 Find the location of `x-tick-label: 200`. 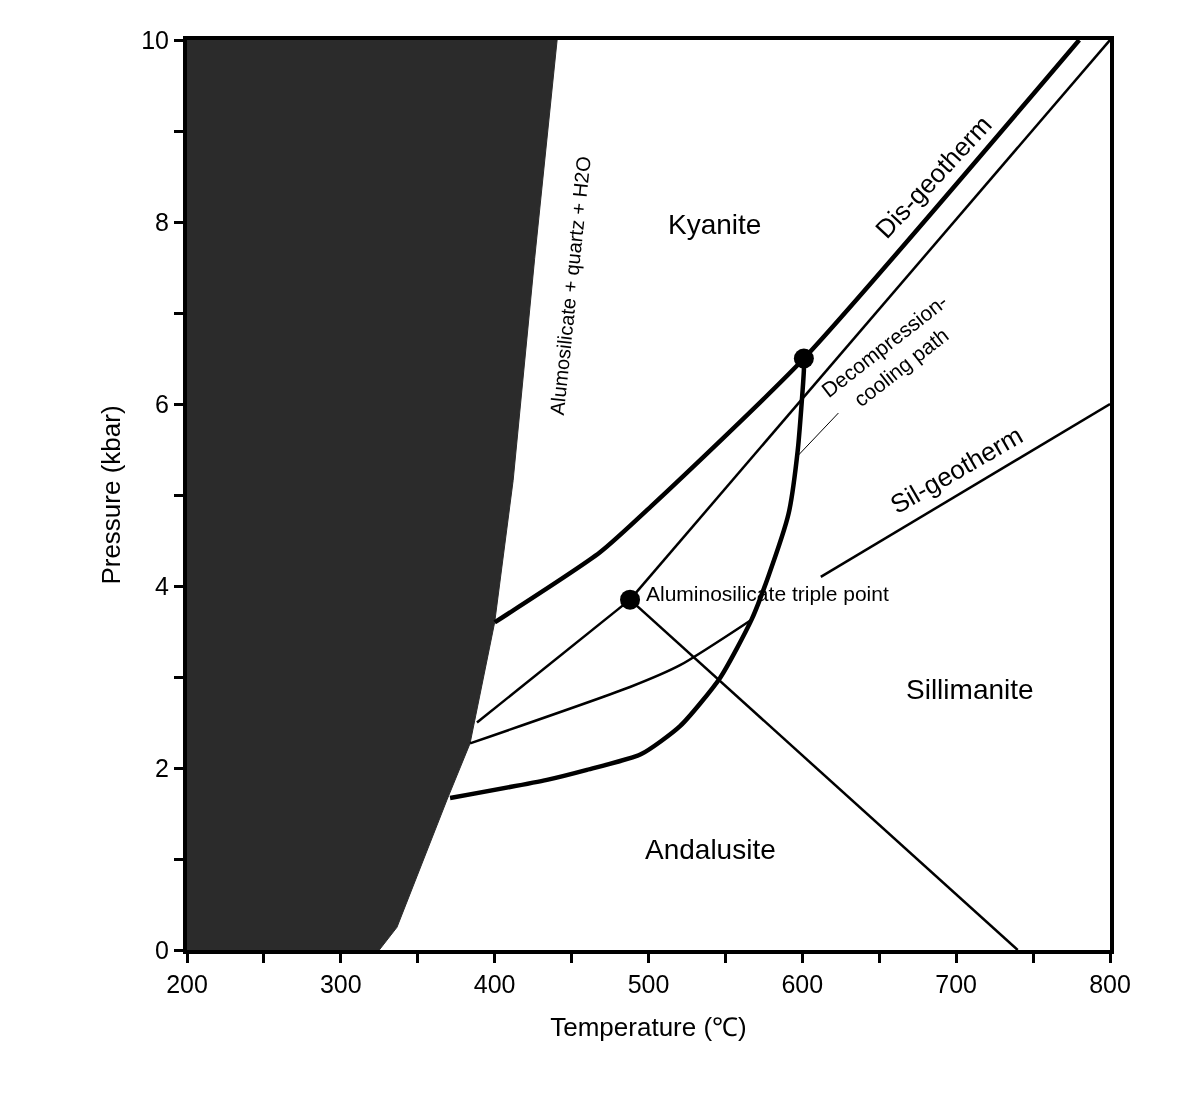

x-tick-label: 200 is located at coordinates (187, 984).